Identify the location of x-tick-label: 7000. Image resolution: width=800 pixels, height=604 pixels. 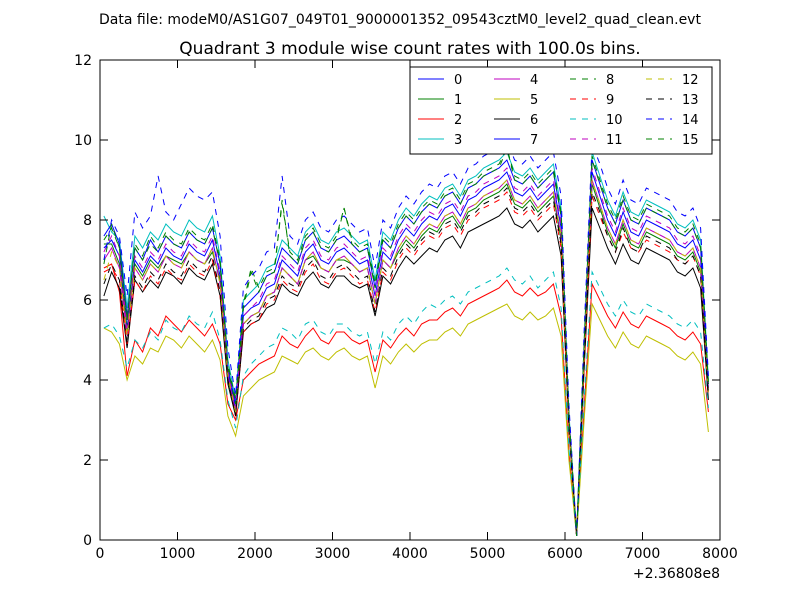
(643, 554).